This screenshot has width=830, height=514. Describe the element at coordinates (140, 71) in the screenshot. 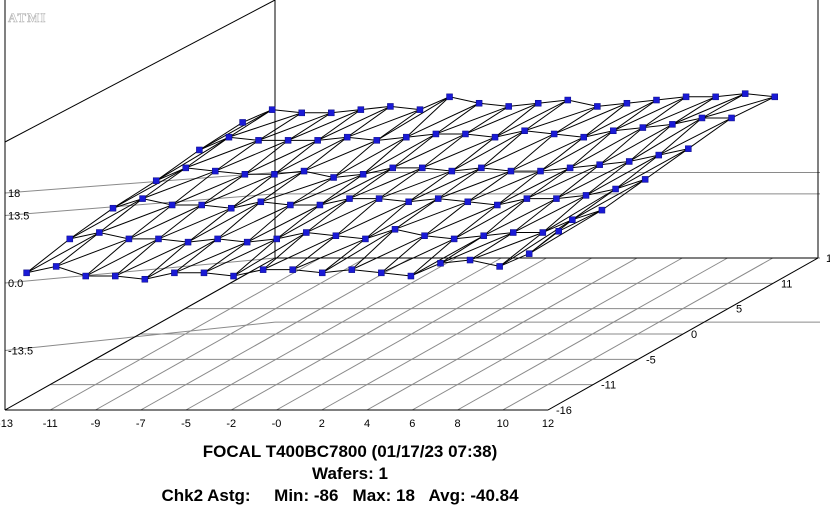

I see `left-wall-top-edge` at that location.